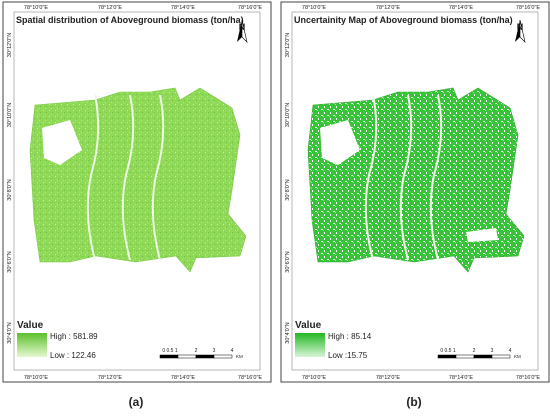  What do you see at coordinates (74, 336) in the screenshot?
I see `legend-high: High : 581.89` at bounding box center [74, 336].